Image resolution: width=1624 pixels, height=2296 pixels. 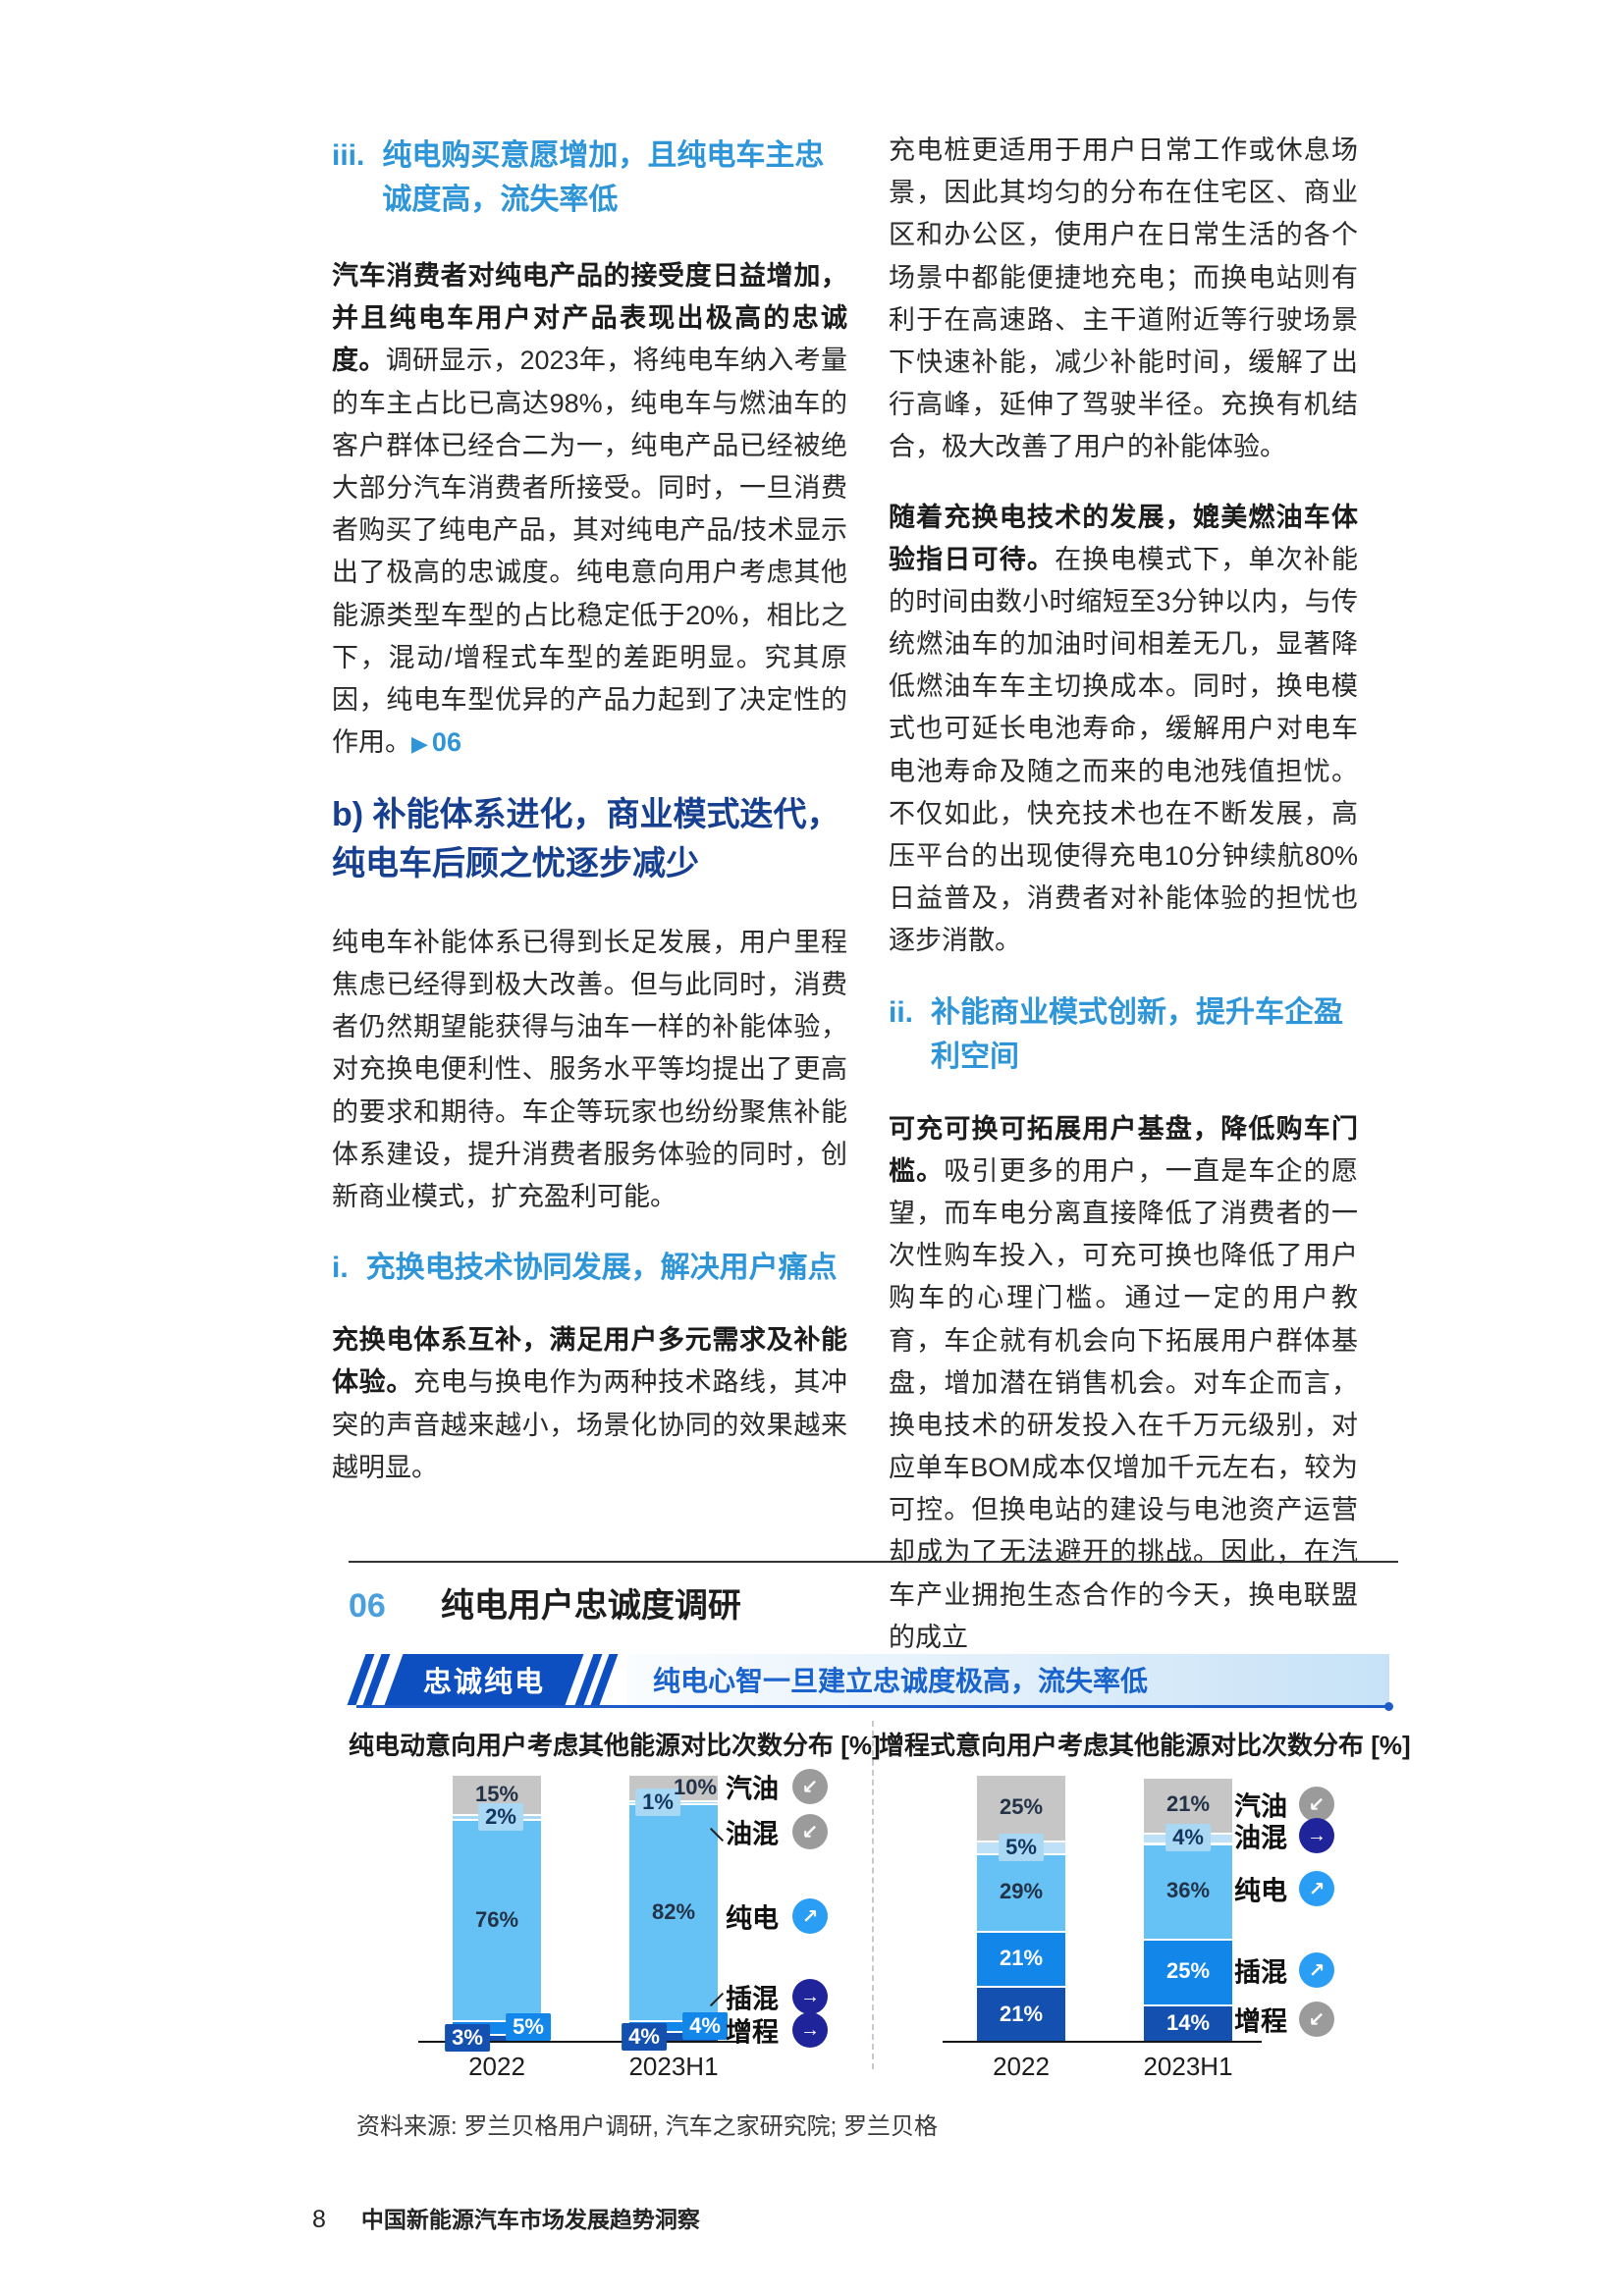 What do you see at coordinates (467, 2038) in the screenshot?
I see `bar-value-label: 3%` at bounding box center [467, 2038].